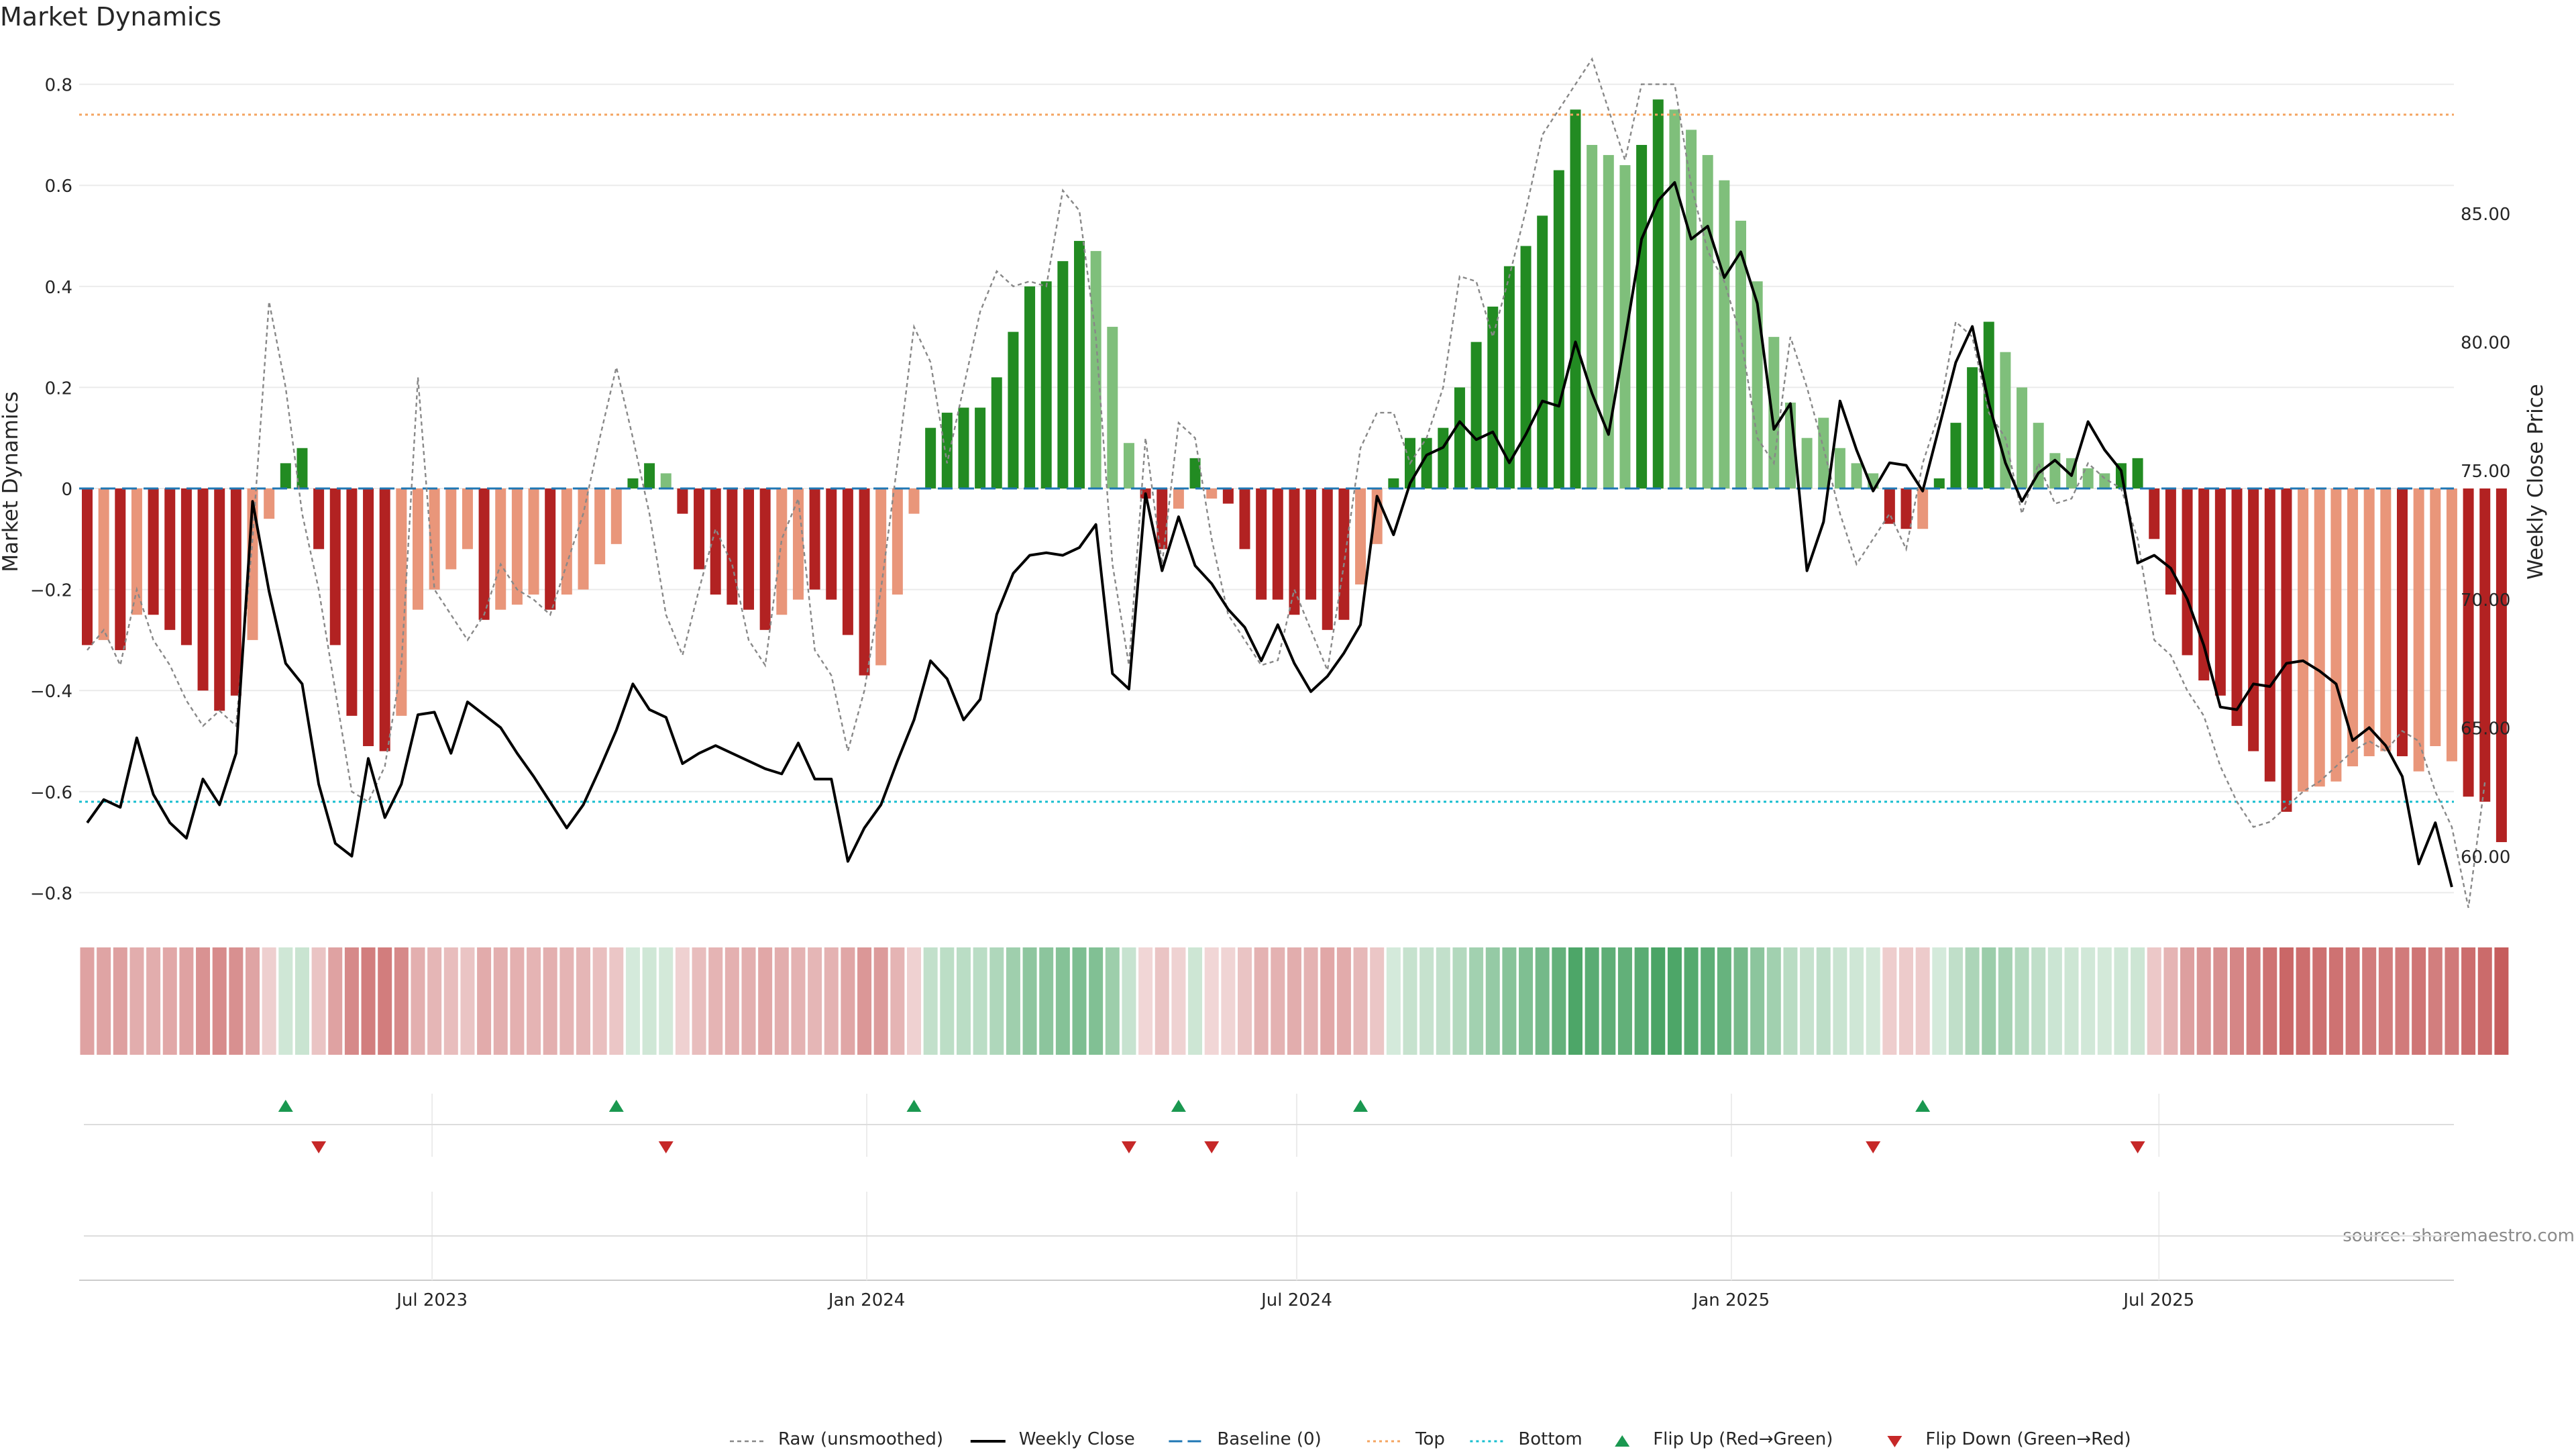  I want to click on y-tick-label: 0, so click(66, 490).